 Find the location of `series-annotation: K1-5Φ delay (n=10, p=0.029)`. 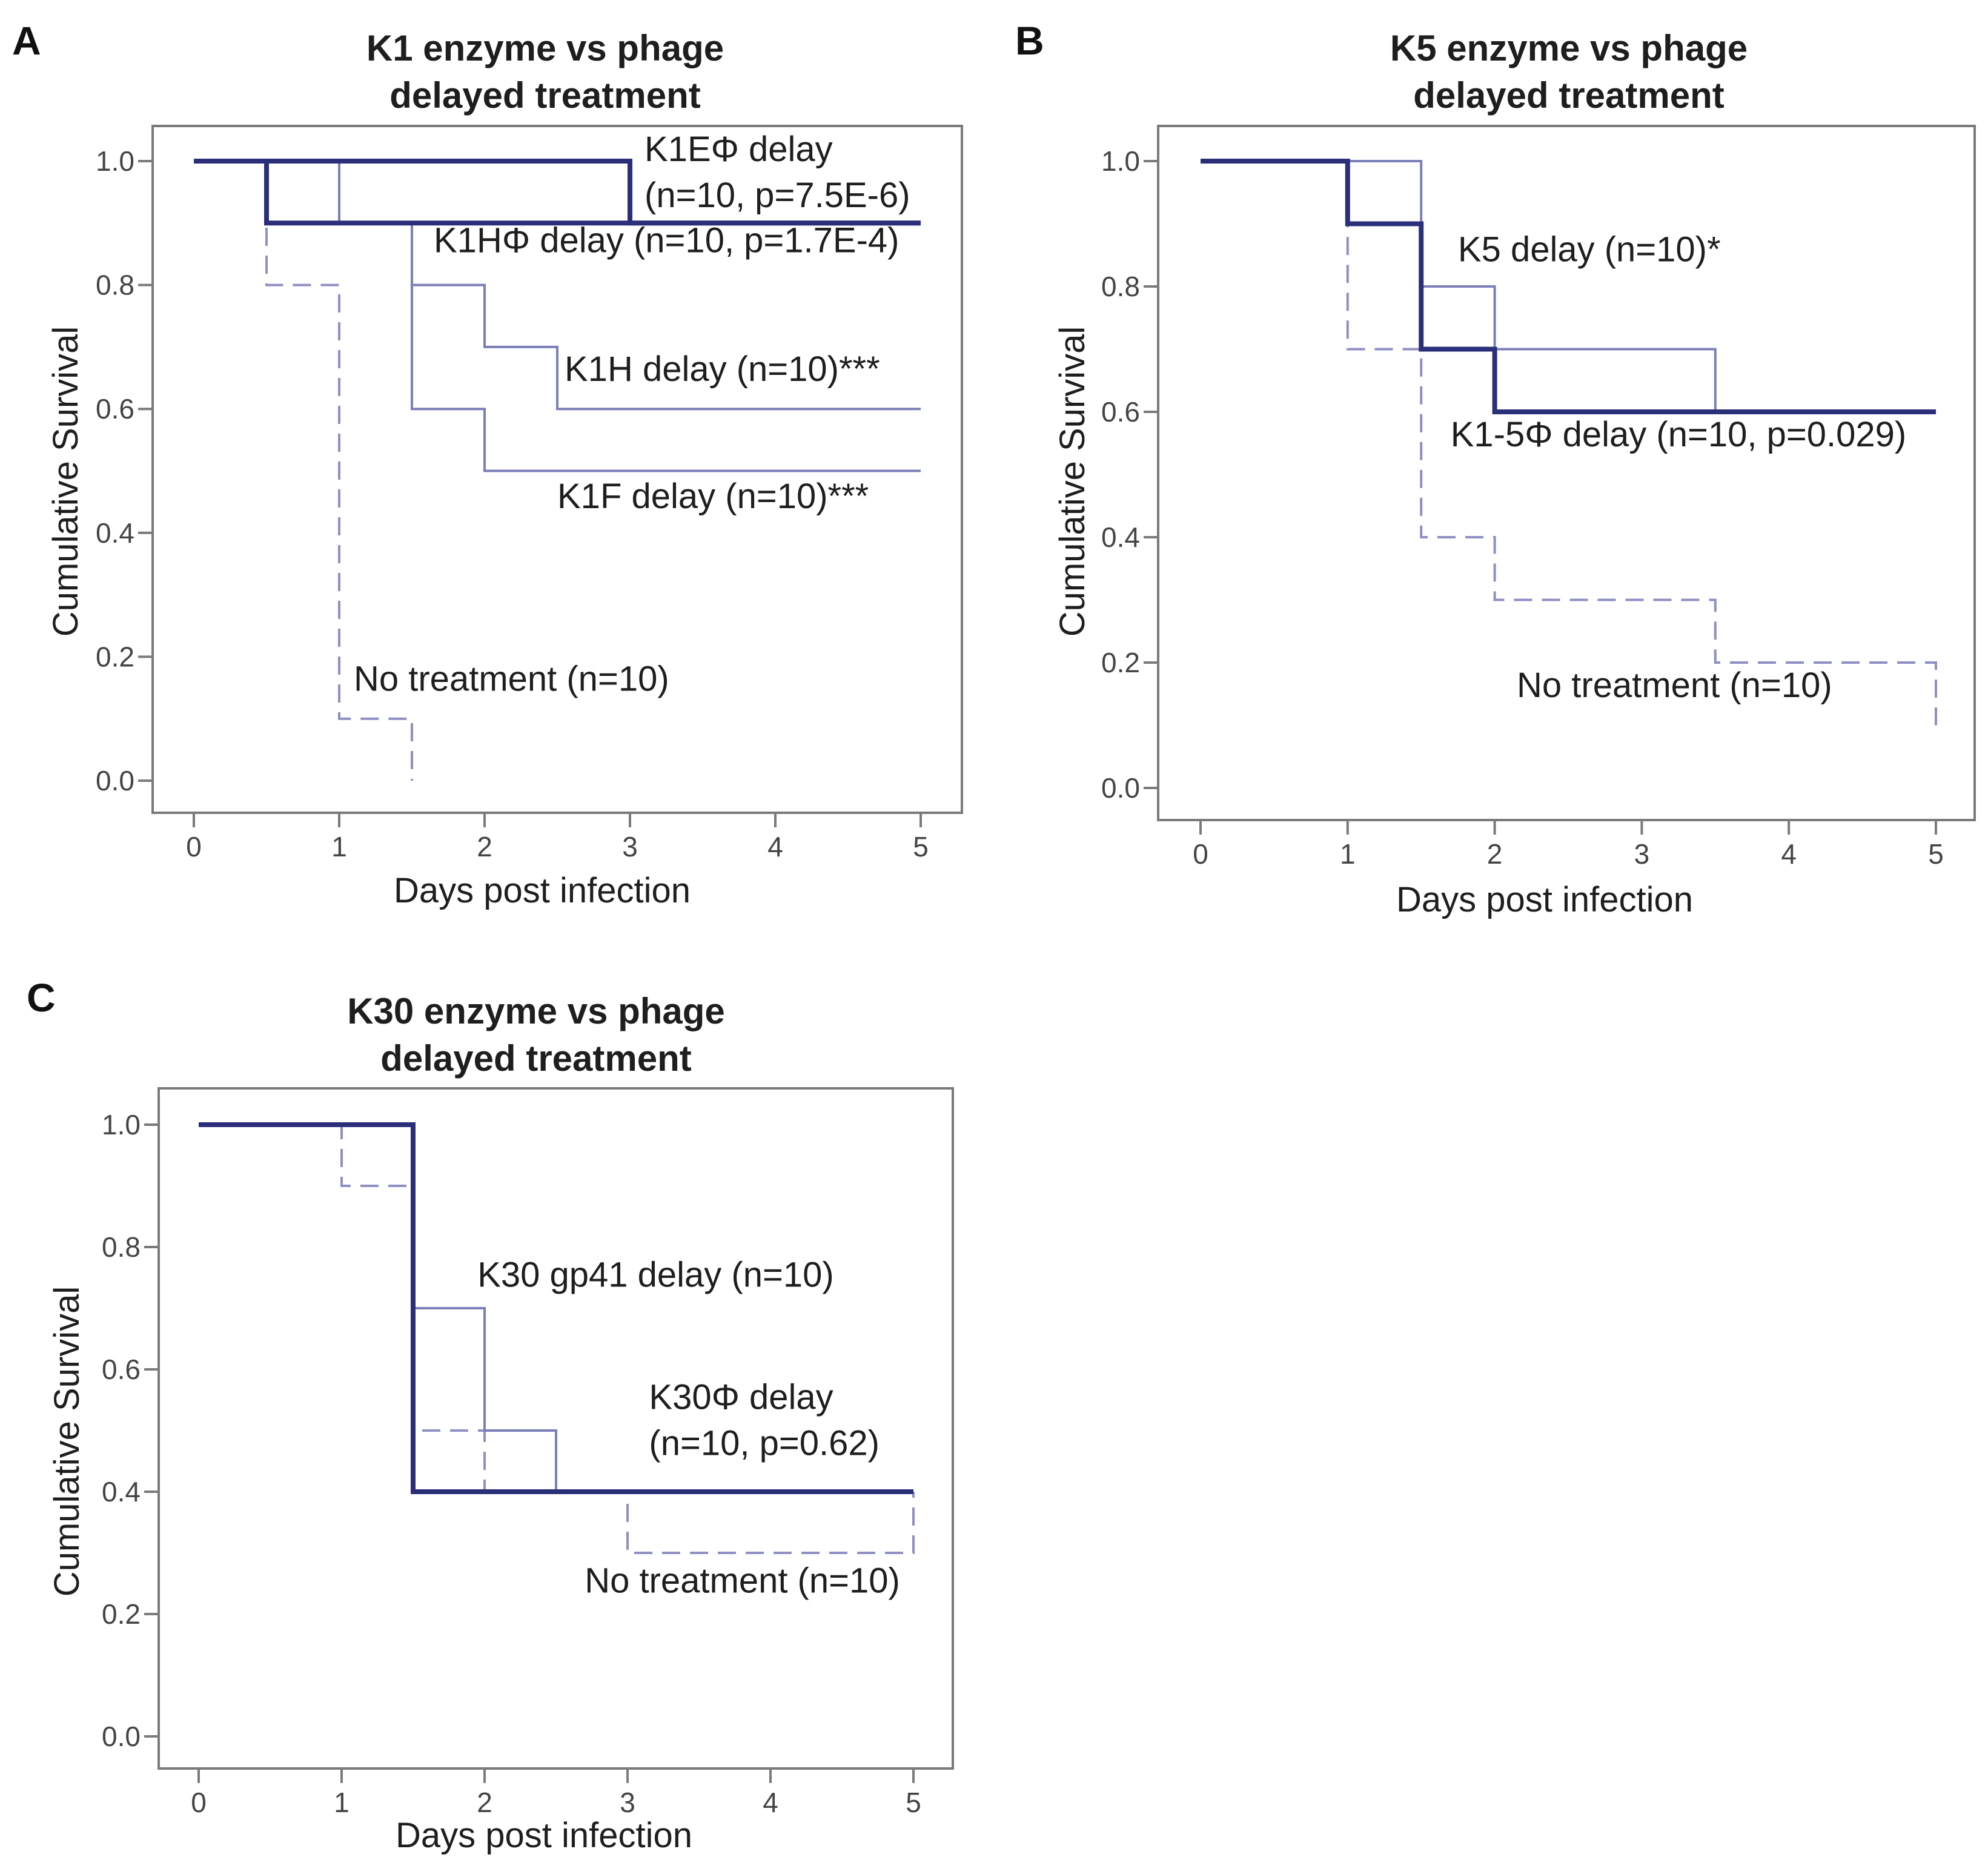

series-annotation: K1-5Φ delay (n=10, p=0.029) is located at coordinates (1678, 435).